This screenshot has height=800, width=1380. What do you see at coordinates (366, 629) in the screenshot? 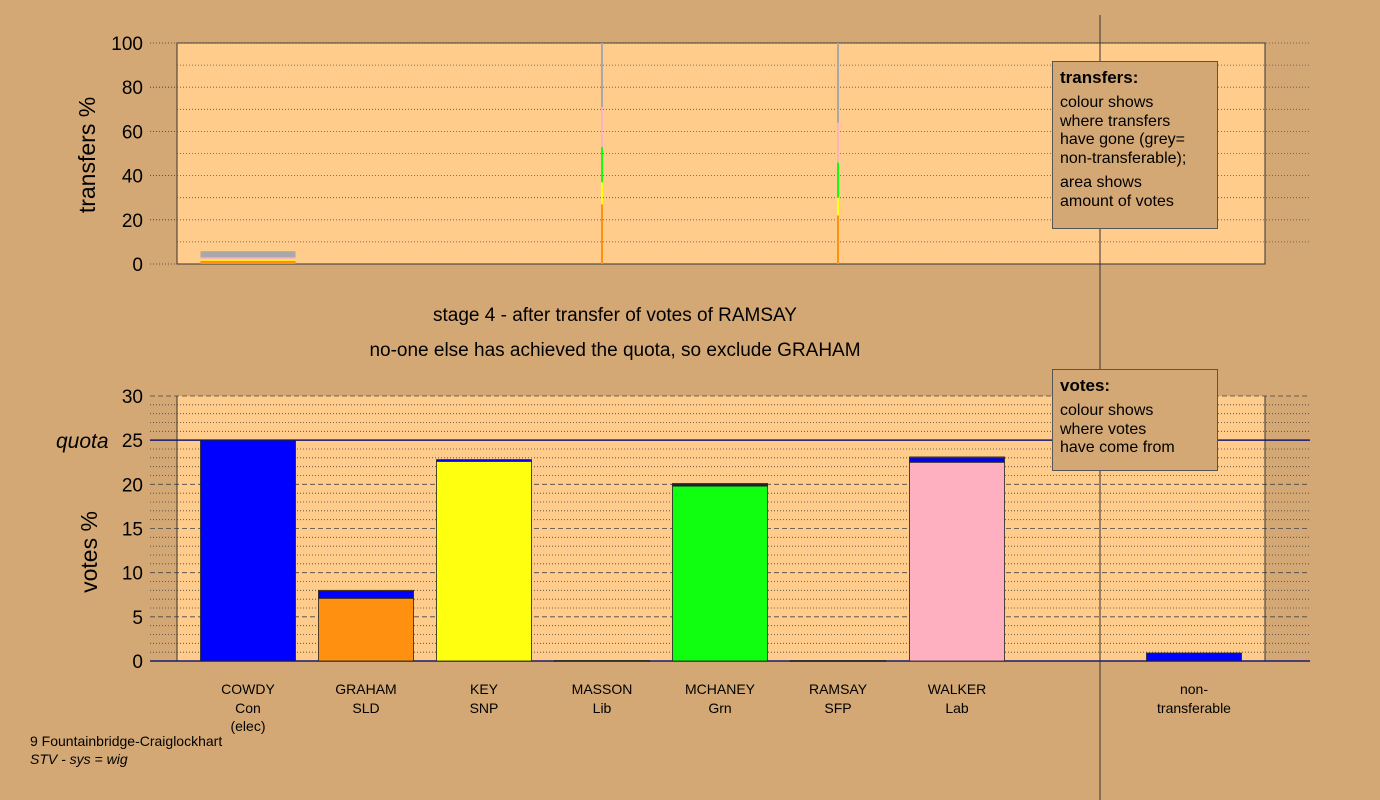
I see `vote-bar-segment-sld` at bounding box center [366, 629].